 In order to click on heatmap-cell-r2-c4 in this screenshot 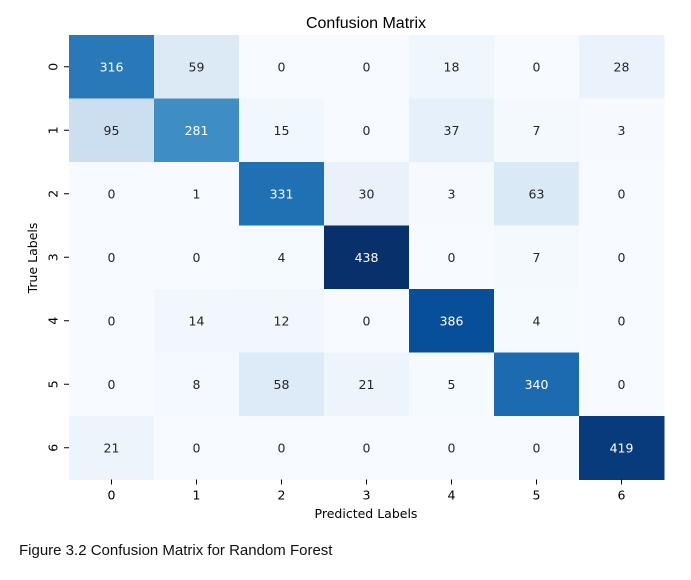, I will do `click(452, 194)`.